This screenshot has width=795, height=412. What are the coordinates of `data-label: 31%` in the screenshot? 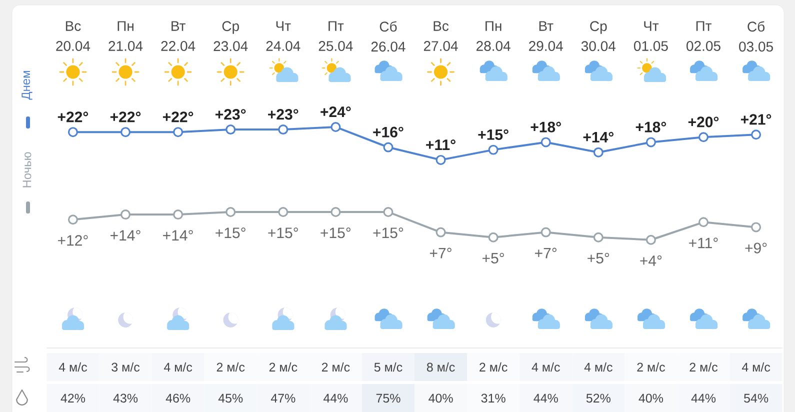 It's located at (493, 398).